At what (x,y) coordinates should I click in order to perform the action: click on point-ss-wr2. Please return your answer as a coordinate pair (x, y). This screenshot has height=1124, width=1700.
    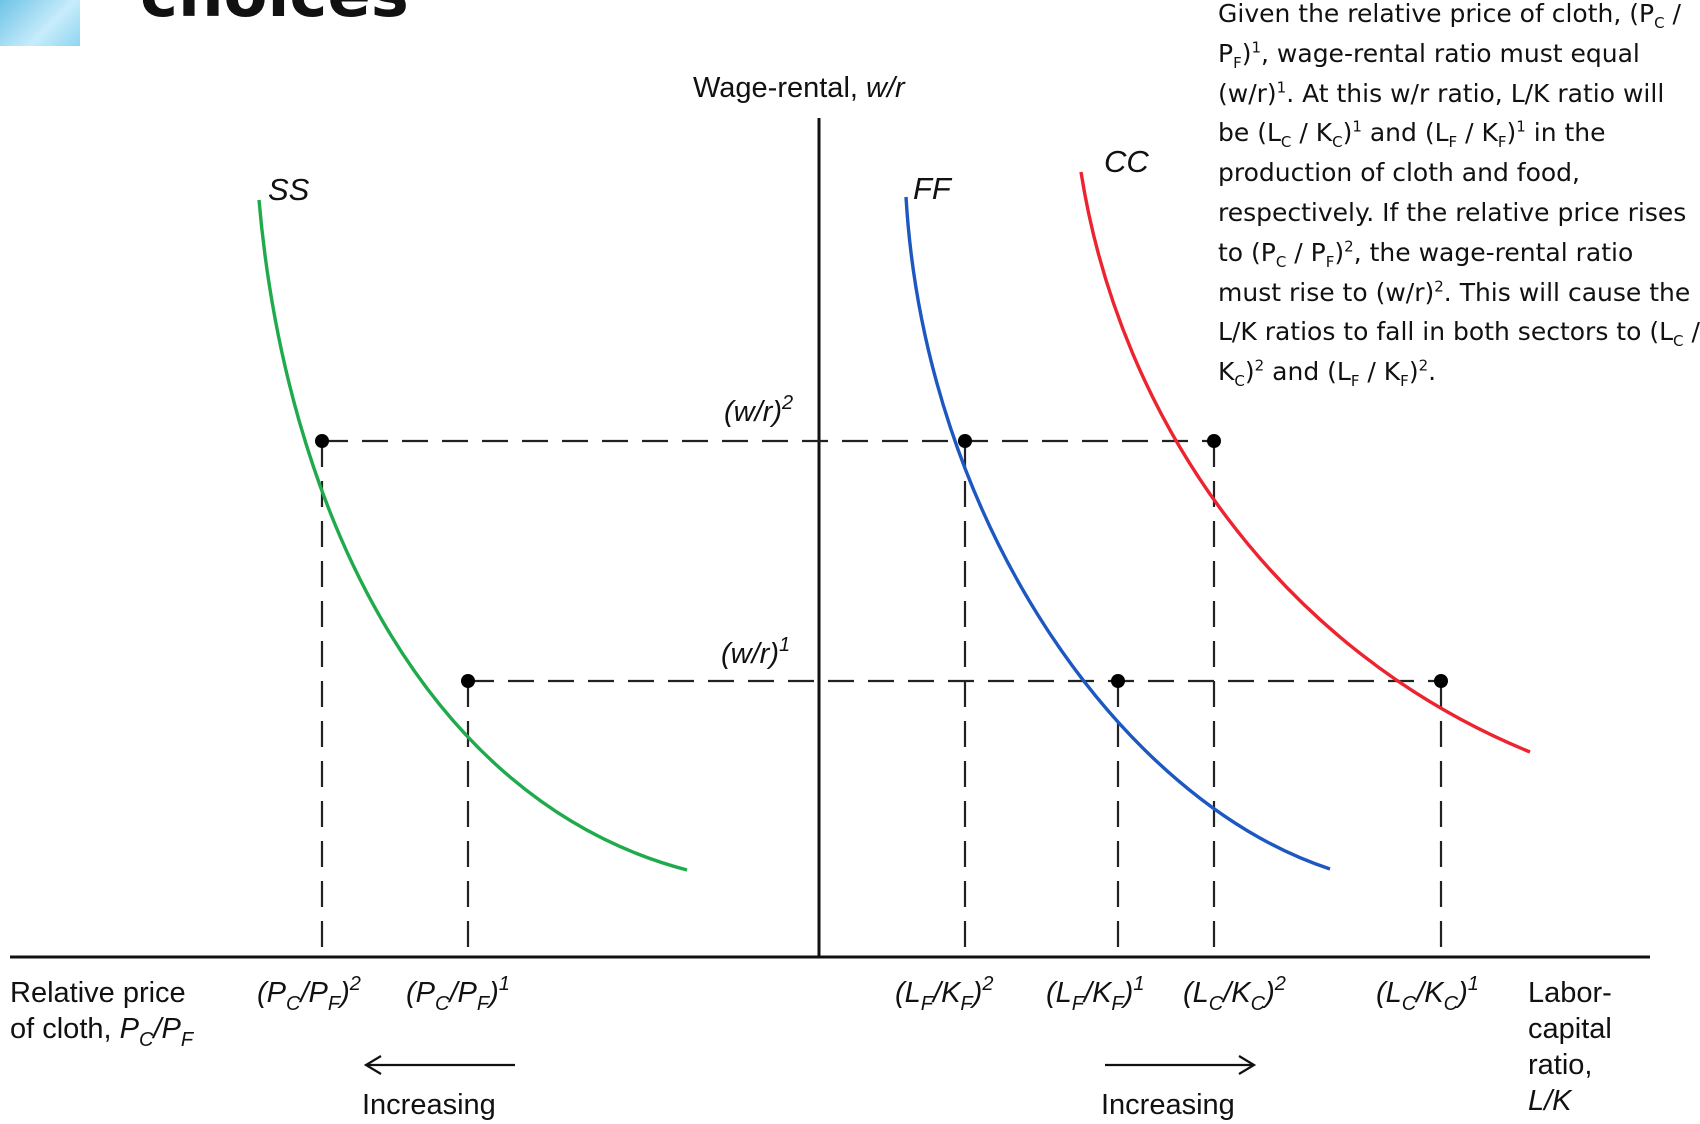
    Looking at the image, I should click on (322, 441).